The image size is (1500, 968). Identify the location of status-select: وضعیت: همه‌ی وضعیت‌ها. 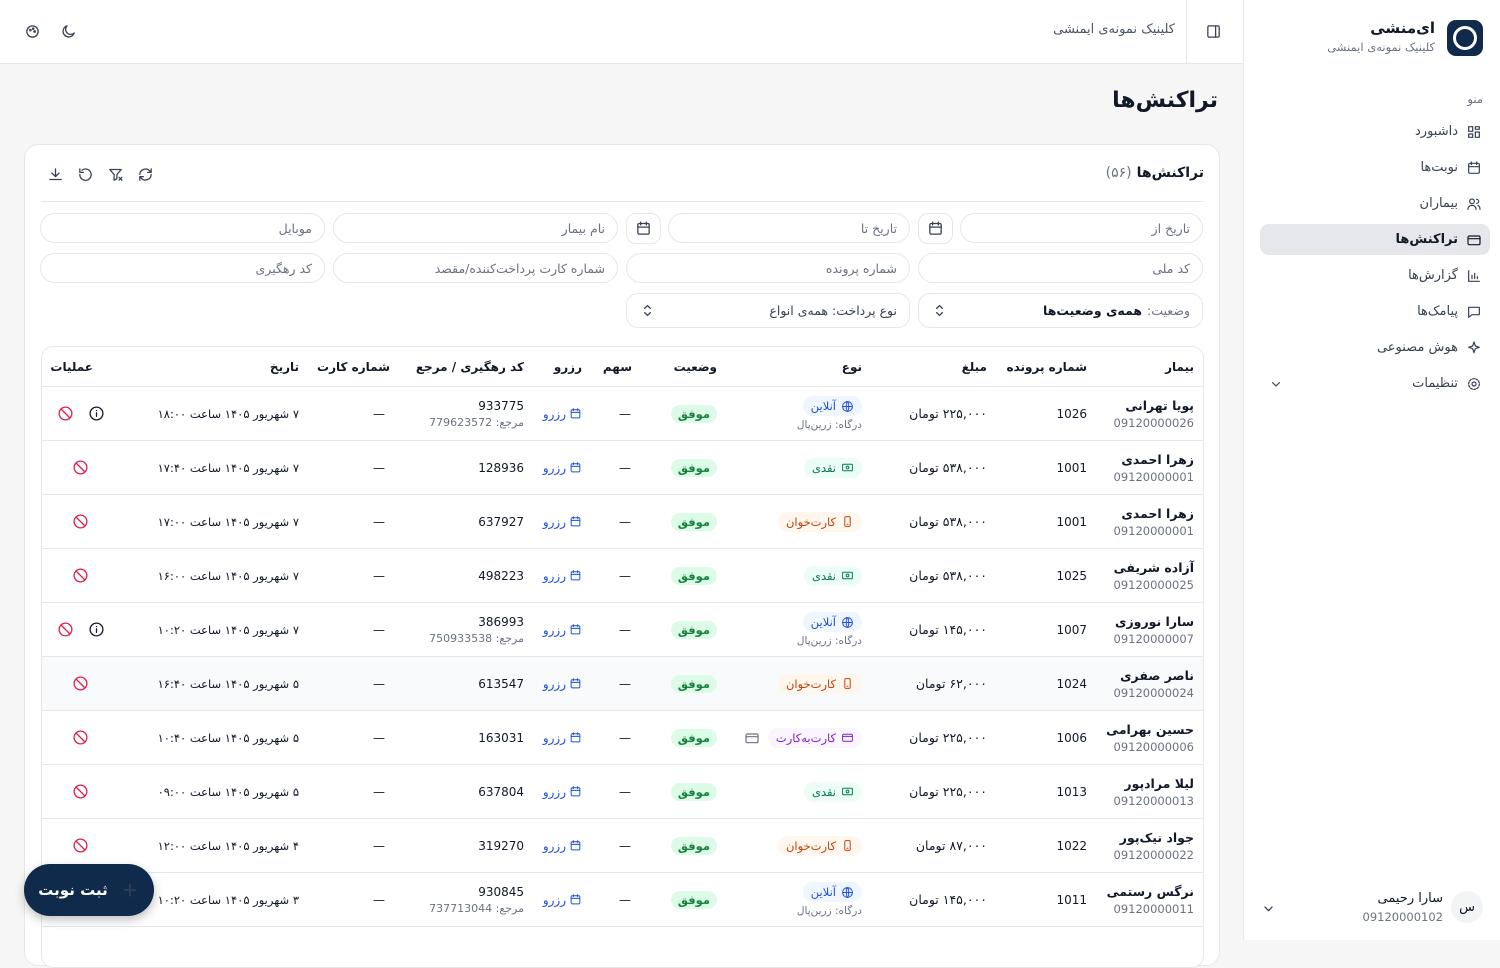
(1060, 310).